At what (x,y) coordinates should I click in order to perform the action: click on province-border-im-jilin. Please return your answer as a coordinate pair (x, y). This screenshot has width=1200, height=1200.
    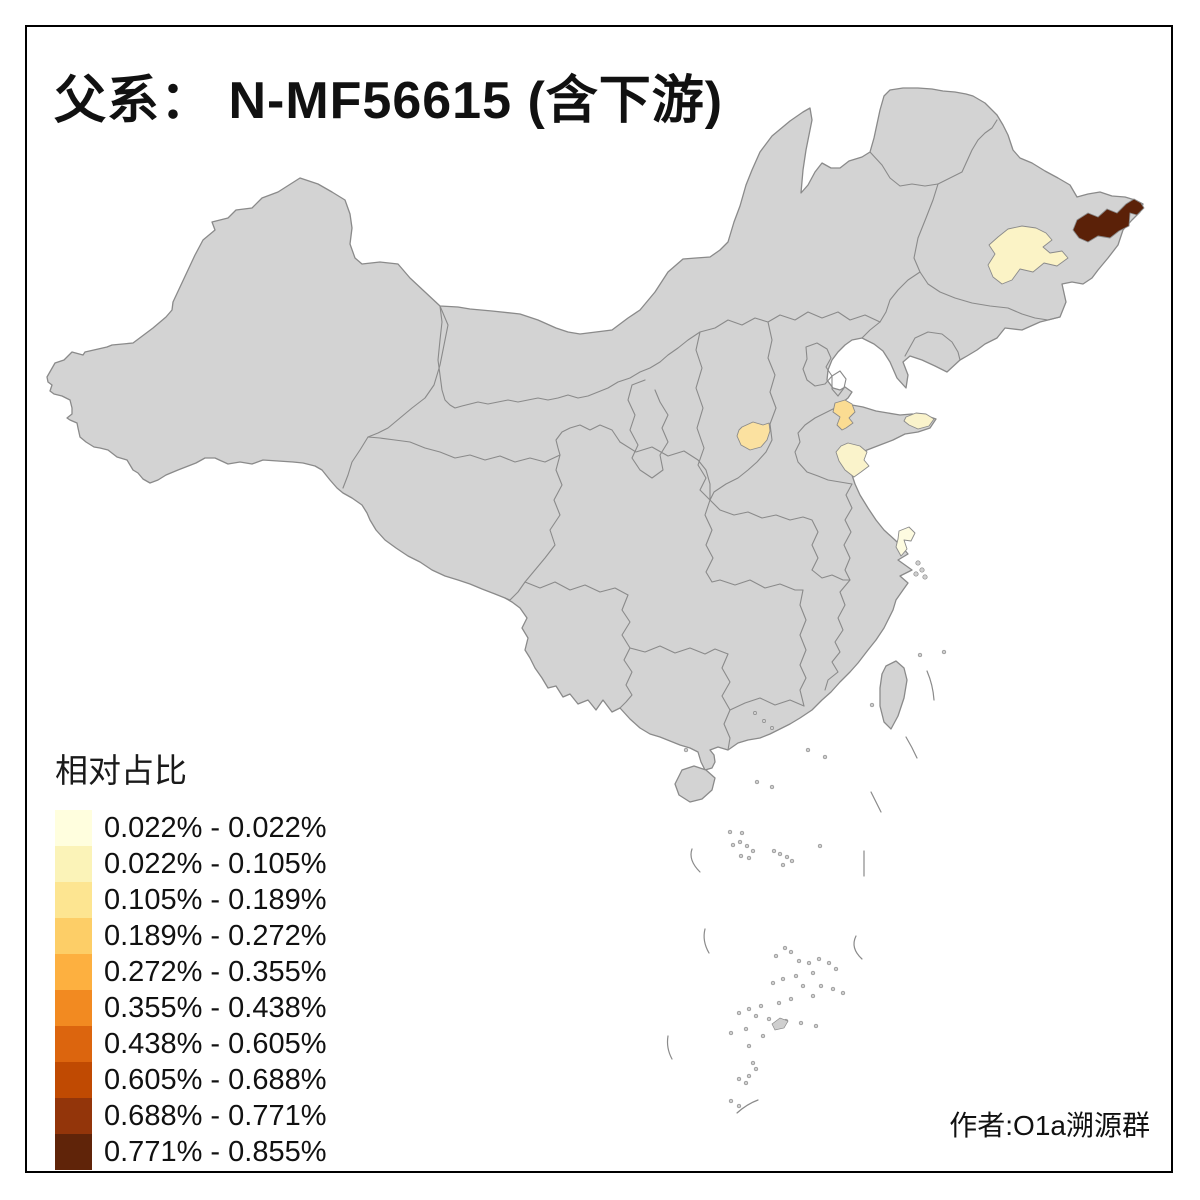
    Looking at the image, I should click on (891, 305).